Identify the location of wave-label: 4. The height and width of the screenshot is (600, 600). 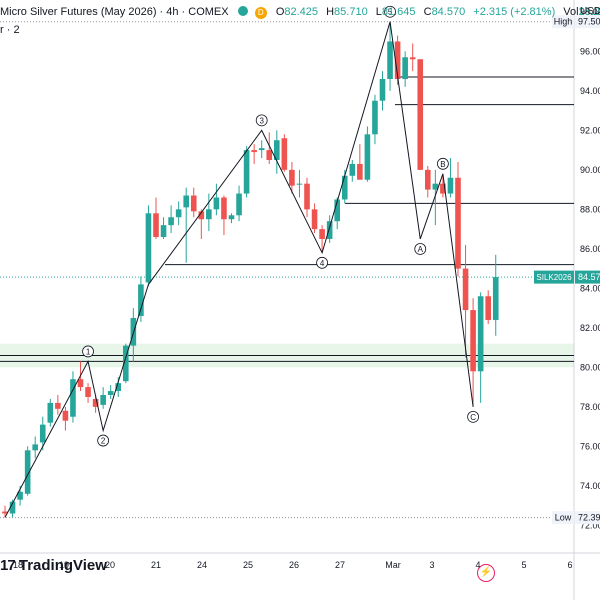
(322, 263).